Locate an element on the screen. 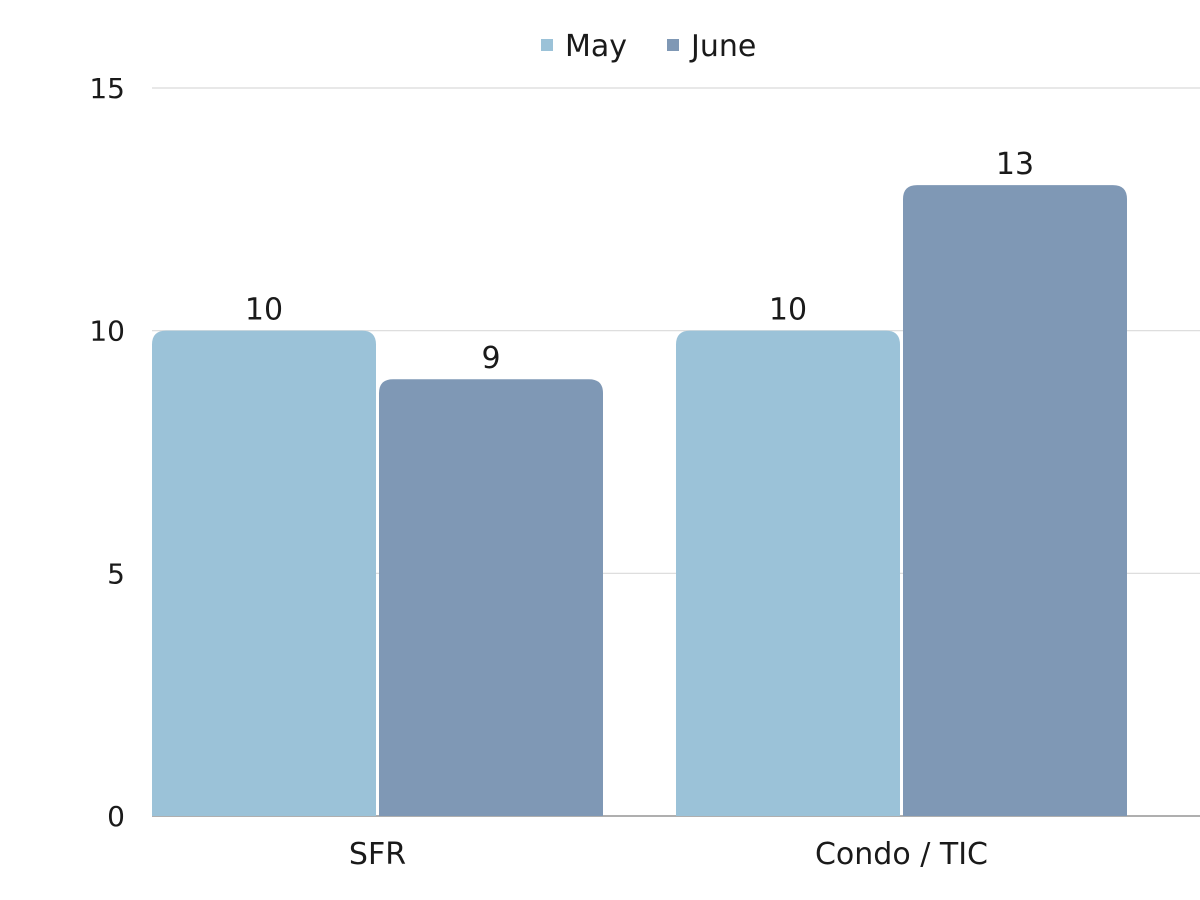 Image resolution: width=1200 pixels, height=900 pixels. legend-swatch-june is located at coordinates (673, 45).